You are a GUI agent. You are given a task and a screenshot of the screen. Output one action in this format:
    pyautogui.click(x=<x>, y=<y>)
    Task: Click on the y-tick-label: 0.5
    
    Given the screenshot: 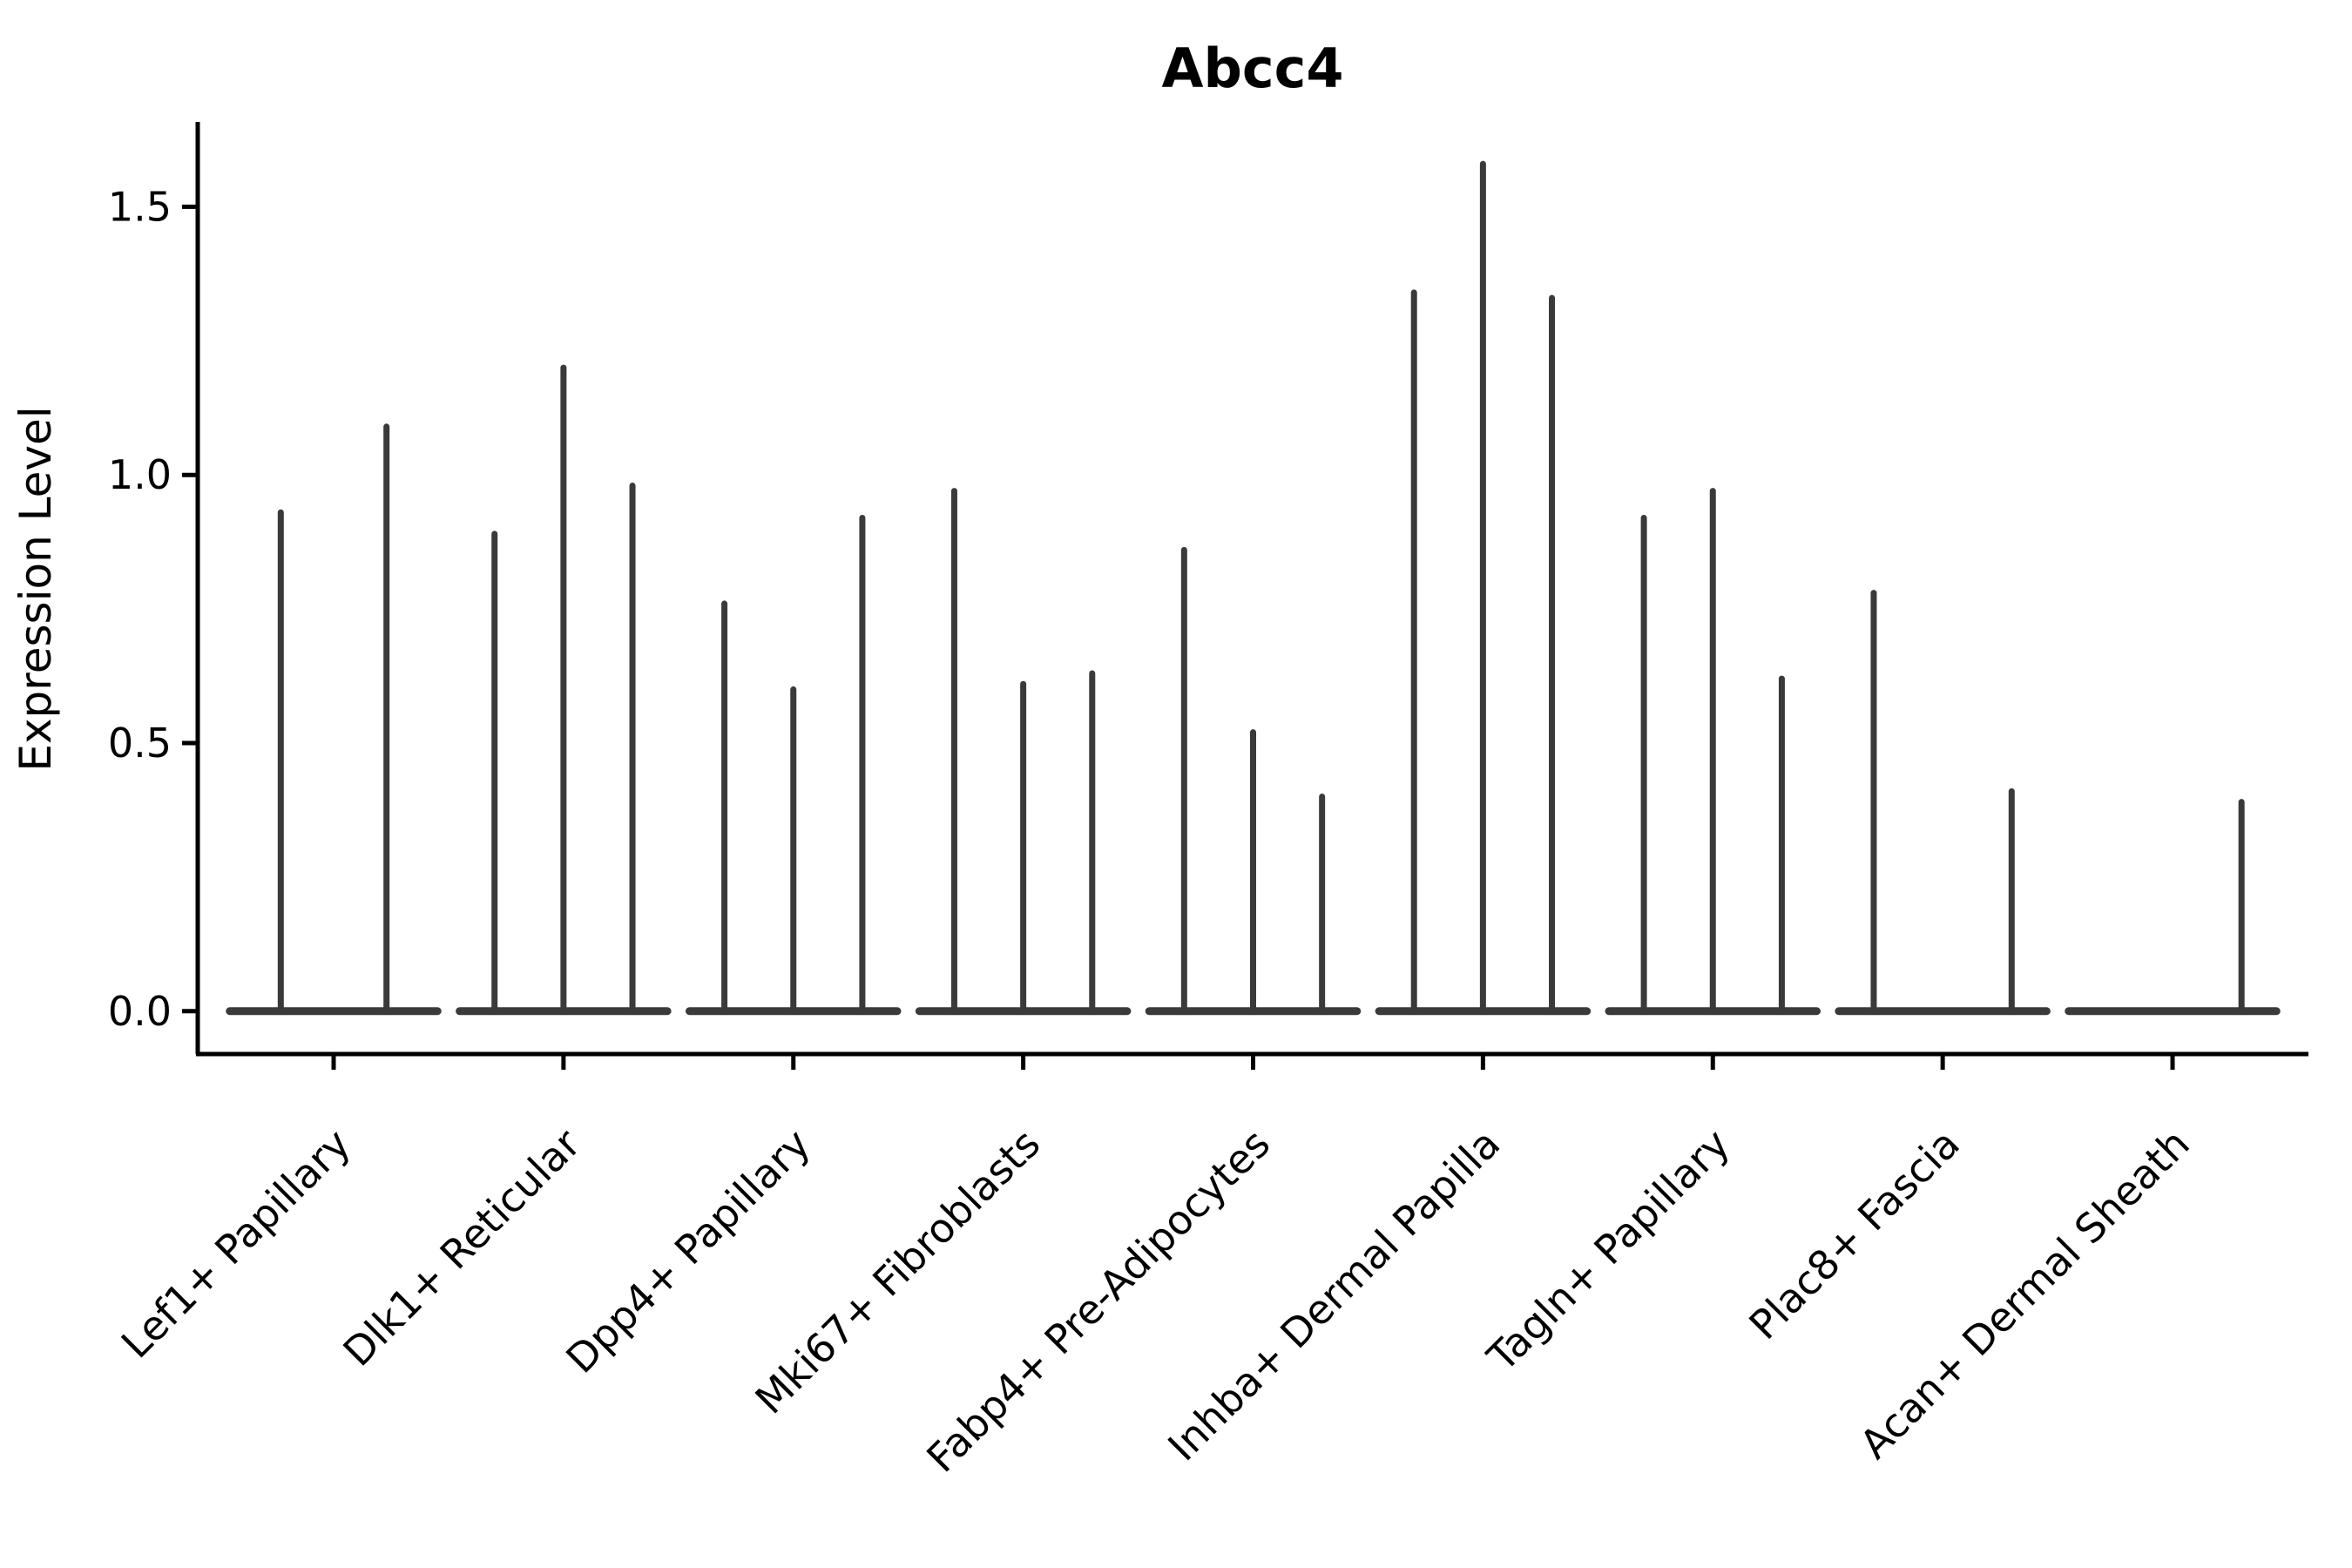 What is the action you would take?
    pyautogui.click(x=140, y=743)
    